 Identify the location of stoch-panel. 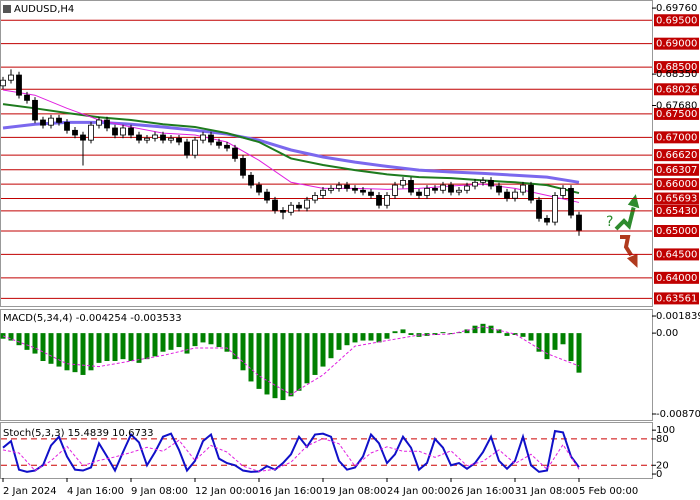
(326, 450).